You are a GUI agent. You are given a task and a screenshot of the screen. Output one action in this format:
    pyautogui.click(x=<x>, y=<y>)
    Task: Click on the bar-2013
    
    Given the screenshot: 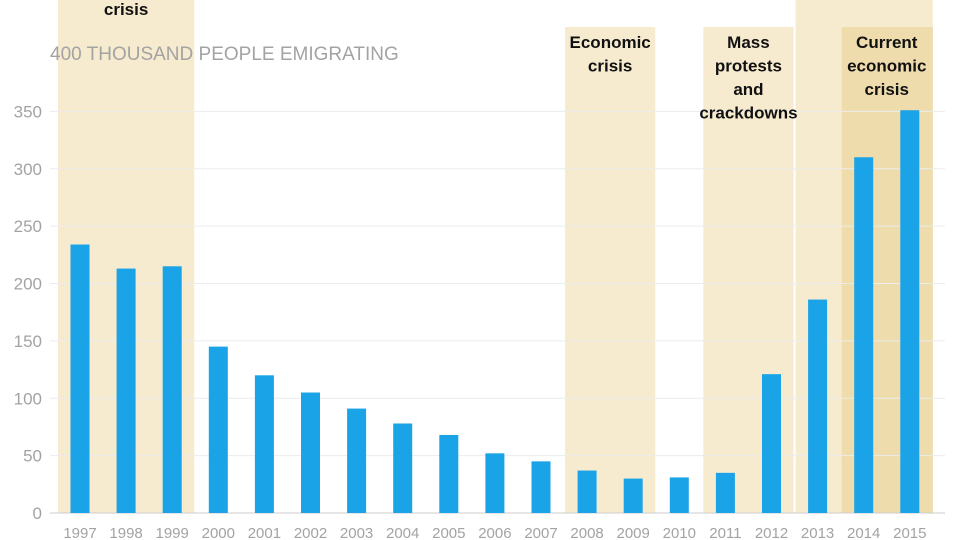 What is the action you would take?
    pyautogui.click(x=818, y=406)
    